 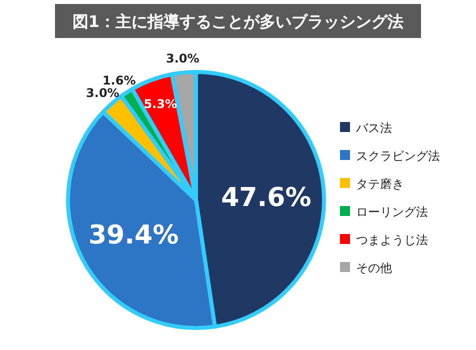 I want to click on legend-label: バス法, so click(x=373, y=128).